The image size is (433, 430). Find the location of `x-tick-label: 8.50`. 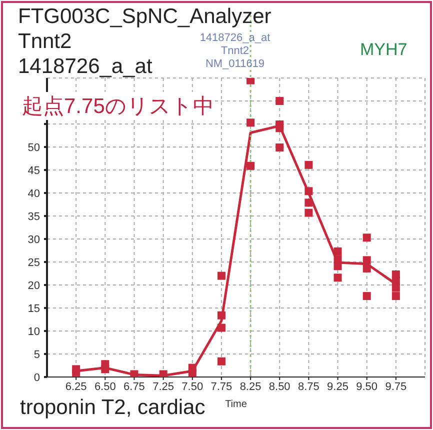

x-tick-label: 8.50 is located at coordinates (279, 386).